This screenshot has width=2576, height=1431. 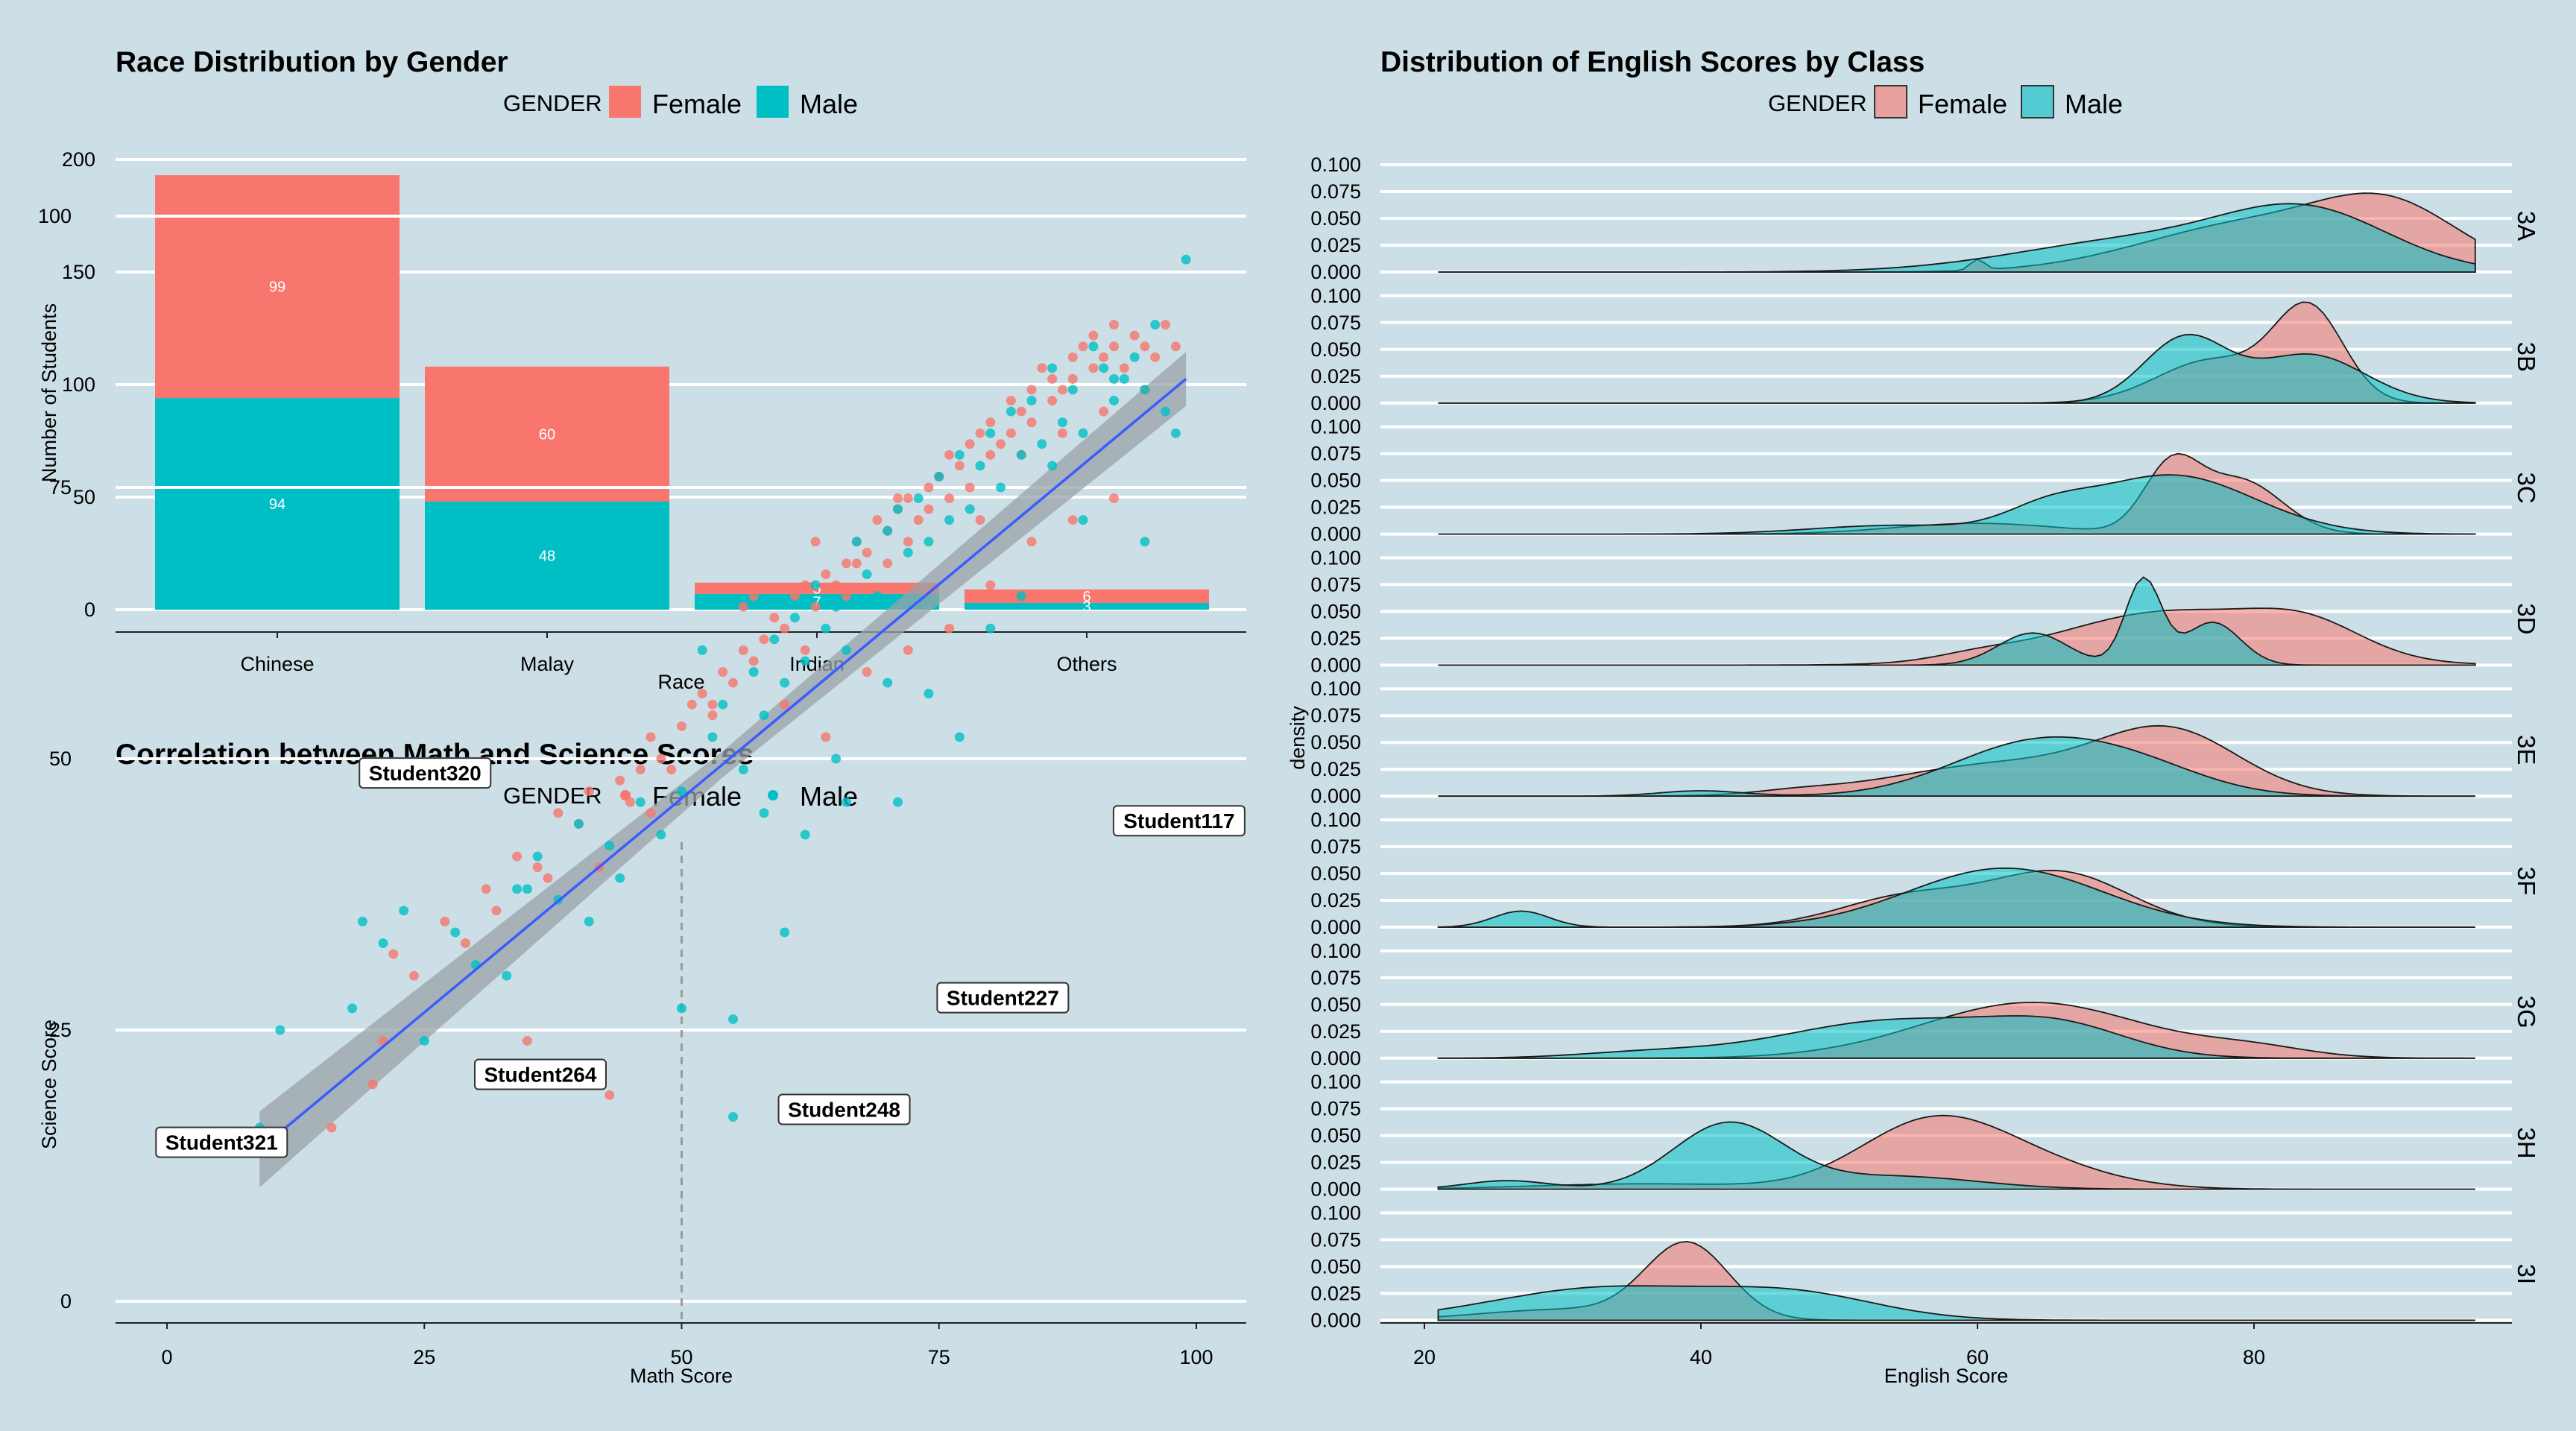 I want to click on scatter-y-tick-label: 25, so click(x=60, y=1030).